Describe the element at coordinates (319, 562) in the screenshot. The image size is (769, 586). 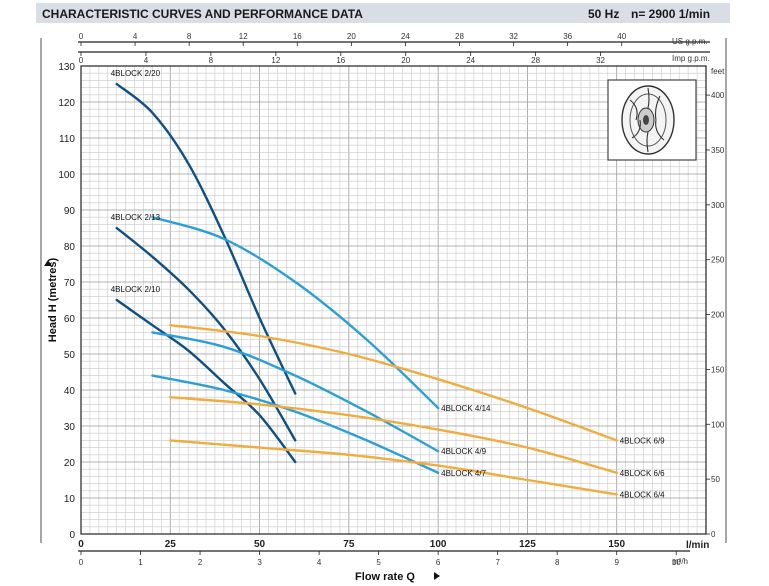
I see `m3h-tick-label: 4` at that location.